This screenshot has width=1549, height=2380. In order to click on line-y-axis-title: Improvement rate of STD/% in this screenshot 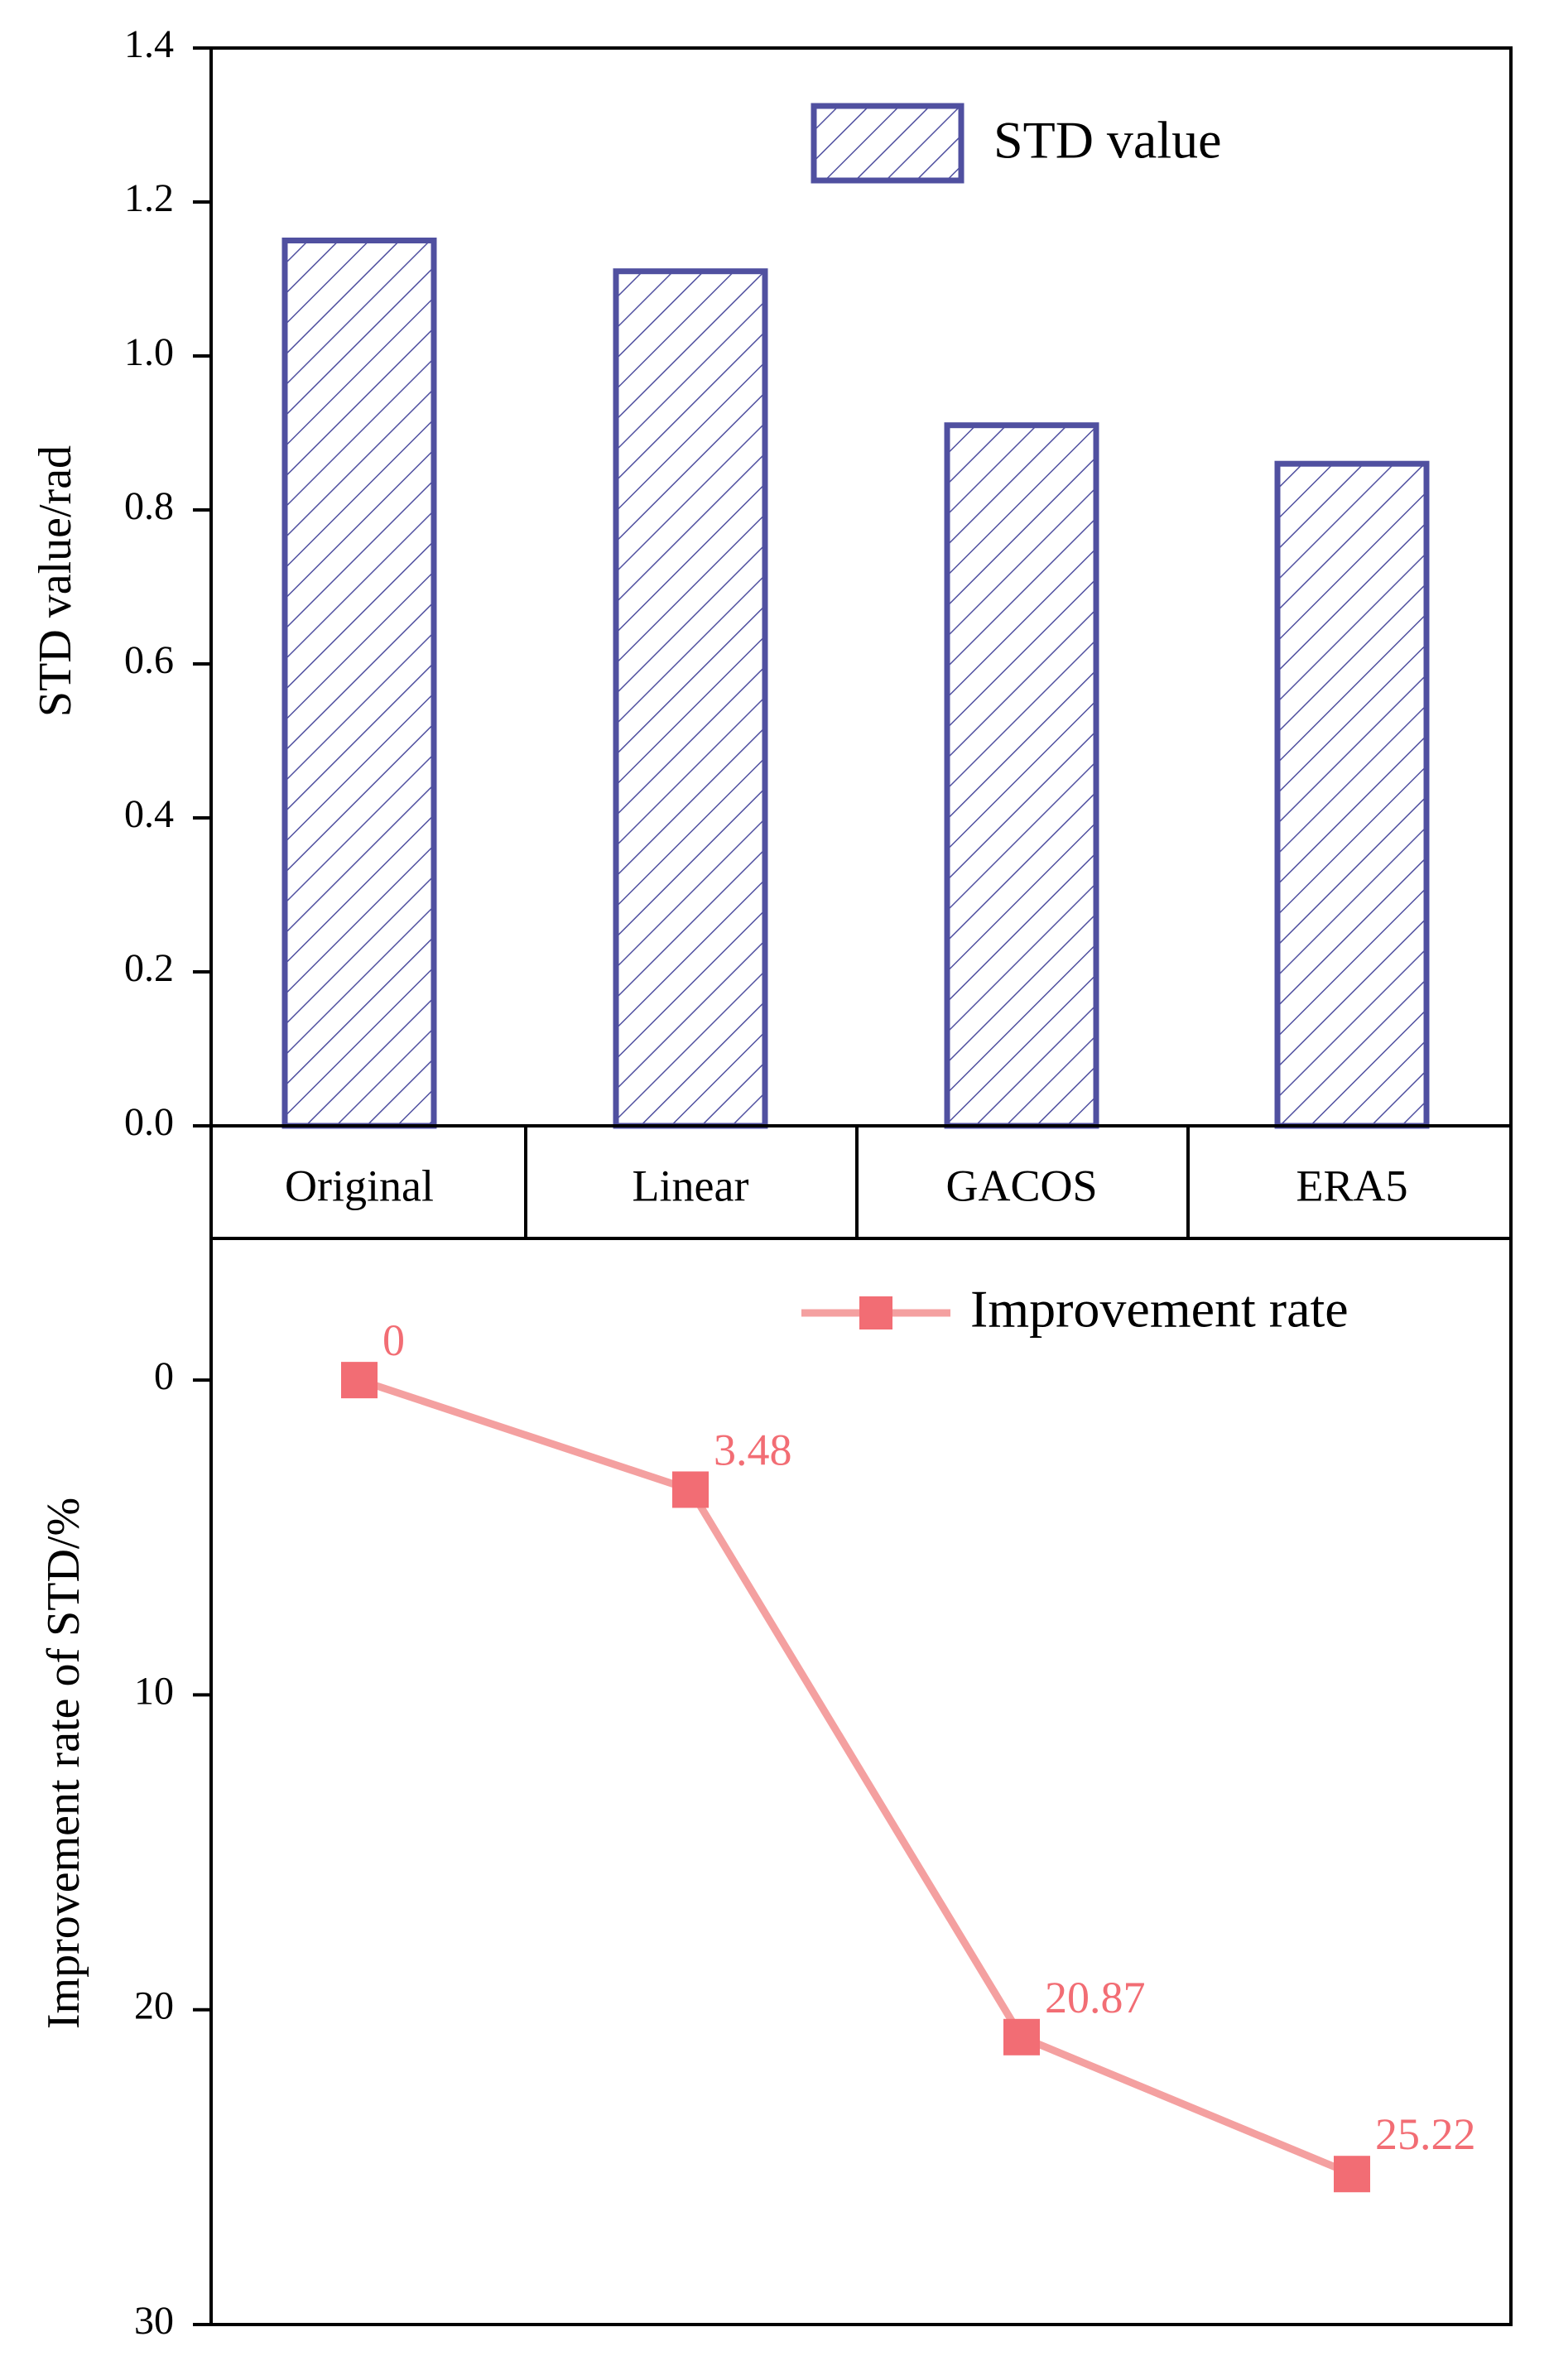, I will do `click(63, 1763)`.